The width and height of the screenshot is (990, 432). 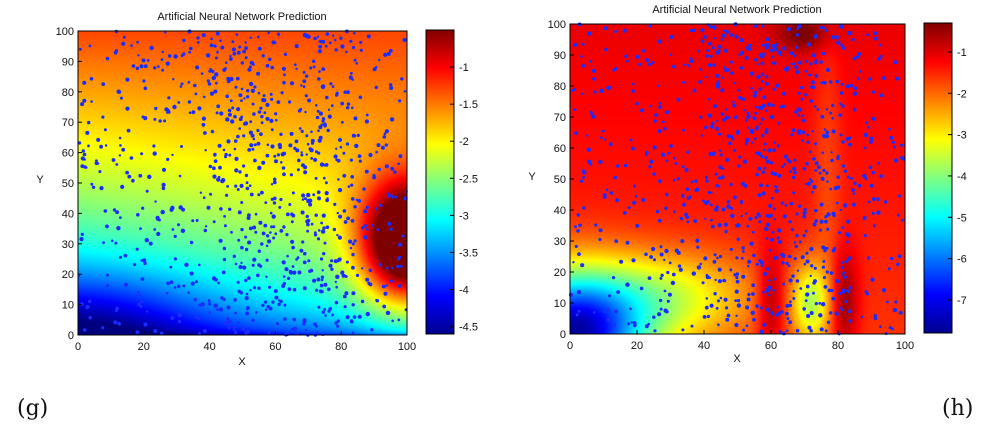 What do you see at coordinates (65, 32) in the screenshot?
I see `y-tick-label: 100` at bounding box center [65, 32].